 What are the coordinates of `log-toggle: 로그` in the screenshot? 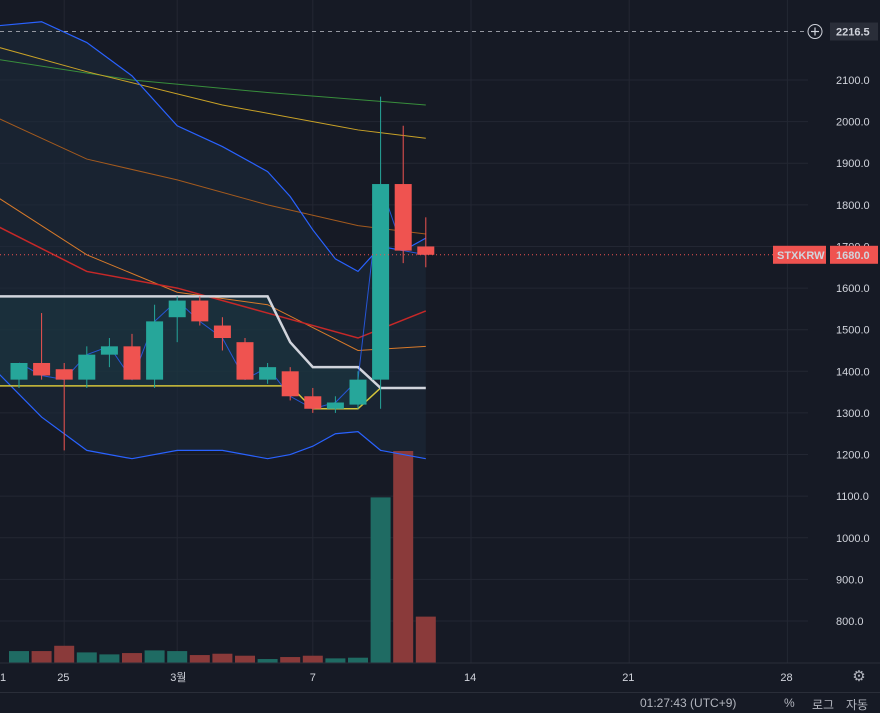 It's located at (823, 705).